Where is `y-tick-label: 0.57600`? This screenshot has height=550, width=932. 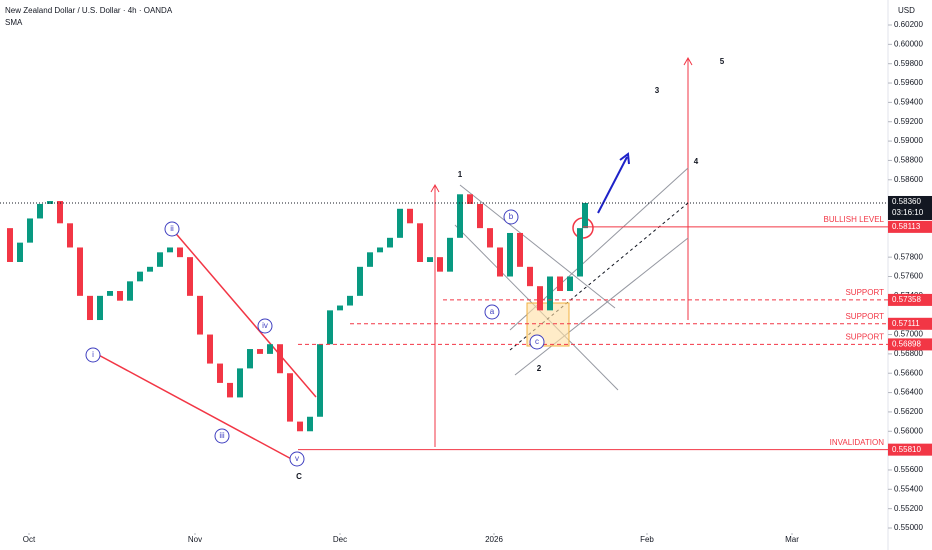
y-tick-label: 0.57600 is located at coordinates (908, 276).